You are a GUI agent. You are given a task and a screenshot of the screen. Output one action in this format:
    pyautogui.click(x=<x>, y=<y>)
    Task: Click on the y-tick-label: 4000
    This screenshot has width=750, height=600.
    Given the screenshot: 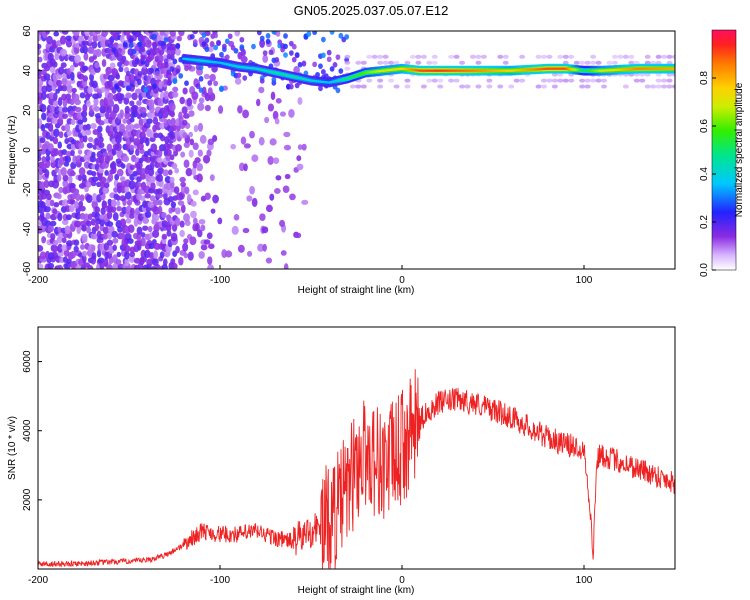 What is the action you would take?
    pyautogui.click(x=27, y=430)
    